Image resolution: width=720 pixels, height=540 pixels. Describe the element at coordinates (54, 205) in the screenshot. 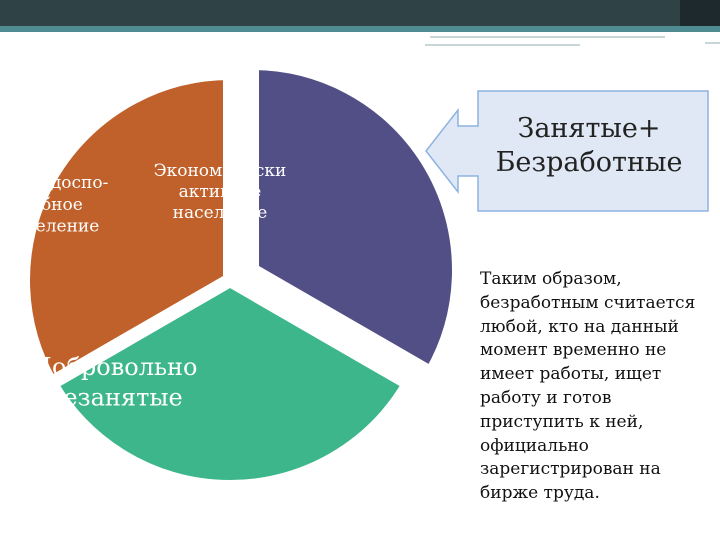

I see `pie-slice-label-3: Нетрудоспо-собное население` at that location.